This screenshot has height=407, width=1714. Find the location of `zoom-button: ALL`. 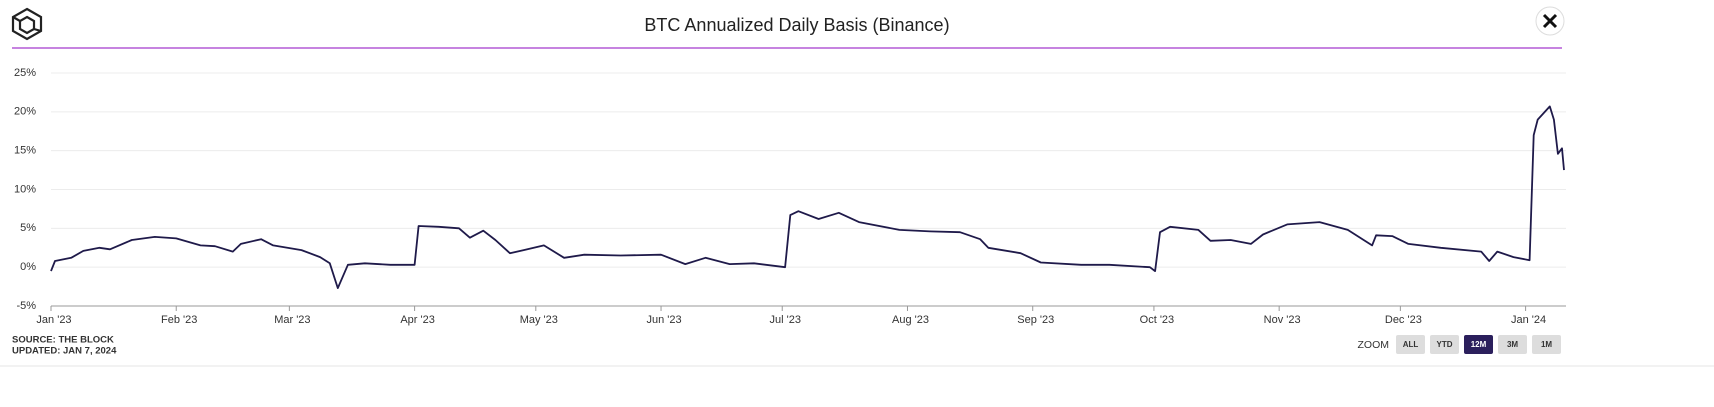

zoom-button: ALL is located at coordinates (1410, 344).